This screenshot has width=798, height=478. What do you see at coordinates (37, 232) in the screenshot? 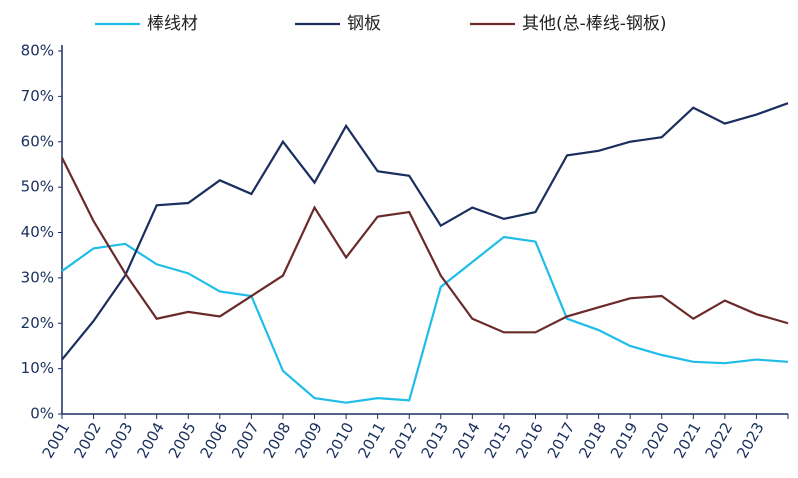
I see `y-tick-label: 40%` at bounding box center [37, 232].